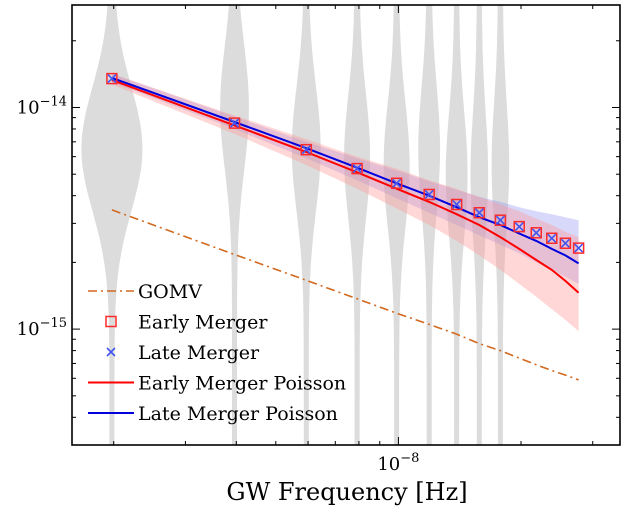 Image resolution: width=622 pixels, height=506 pixels. What do you see at coordinates (42, 106) in the screenshot?
I see `y-tick-label: 10−14` at bounding box center [42, 106].